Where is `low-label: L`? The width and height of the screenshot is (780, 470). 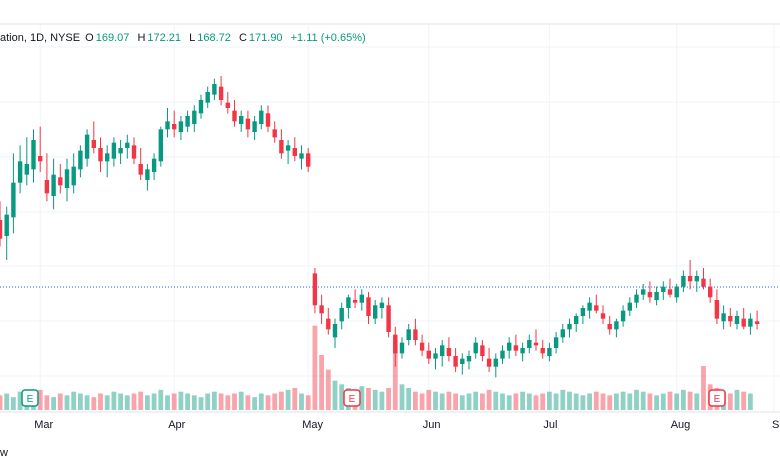
low-label: L is located at coordinates (192, 38).